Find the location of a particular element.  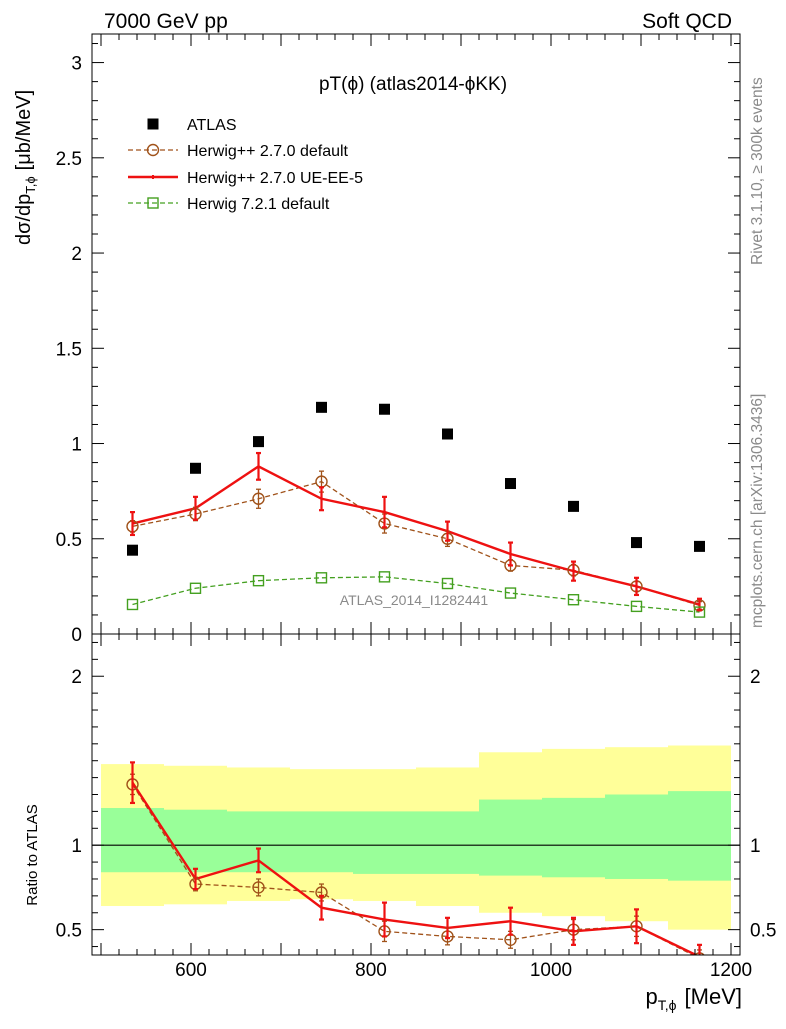

legend-marker-herwig270 is located at coordinates (153, 150).